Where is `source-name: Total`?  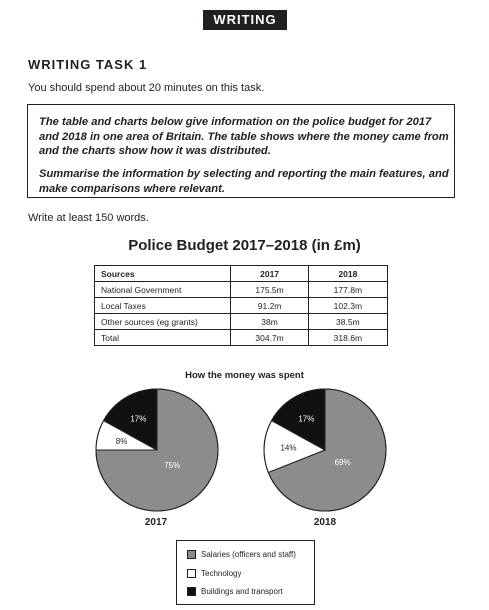
source-name: Total is located at coordinates (162, 337).